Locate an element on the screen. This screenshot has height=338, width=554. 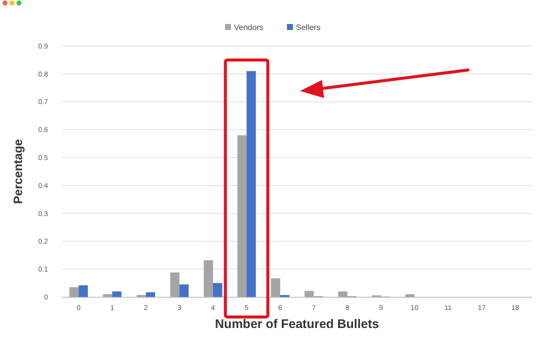
legend-label: Sellers is located at coordinates (308, 27).